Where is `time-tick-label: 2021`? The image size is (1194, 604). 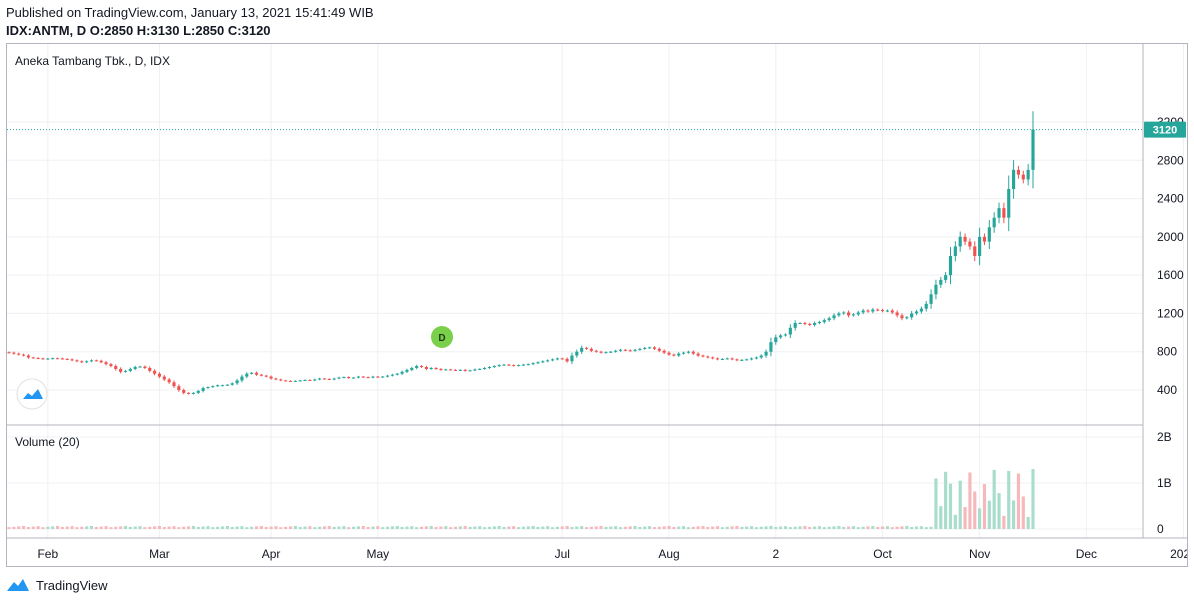
time-tick-label: 2021 is located at coordinates (1178, 554).